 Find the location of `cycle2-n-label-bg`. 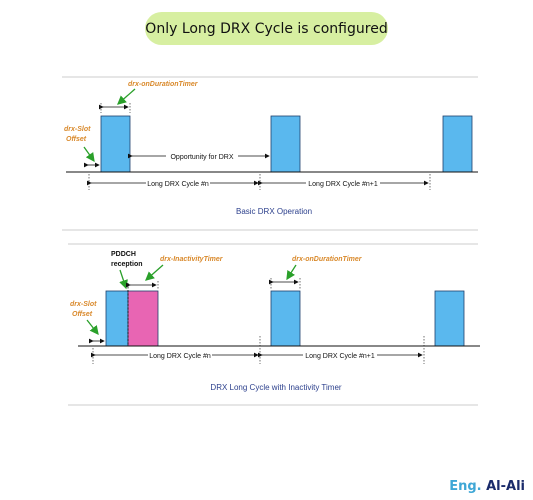

cycle2-n-label-bg is located at coordinates (180, 355).